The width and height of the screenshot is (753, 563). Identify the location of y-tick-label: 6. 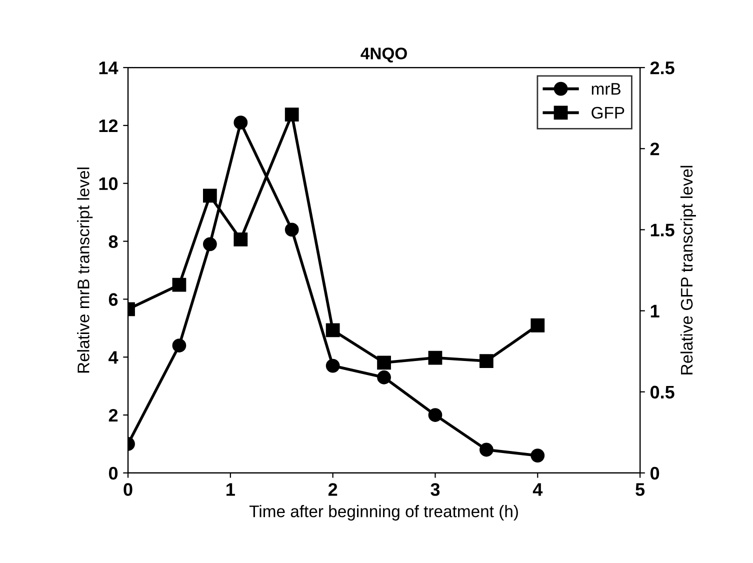
(113, 299).